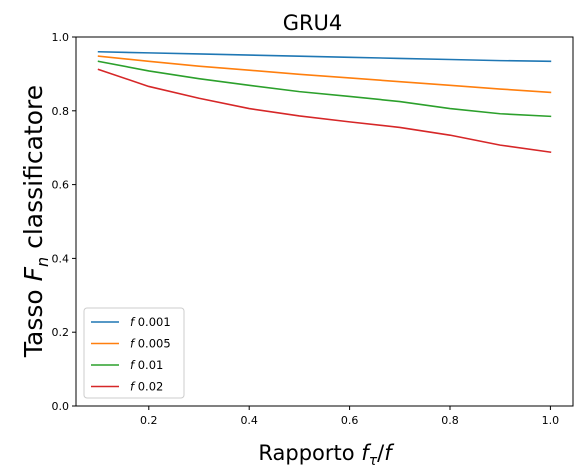 Image resolution: width=584 pixels, height=474 pixels. I want to click on x-tick-label: 0.2, so click(149, 420).